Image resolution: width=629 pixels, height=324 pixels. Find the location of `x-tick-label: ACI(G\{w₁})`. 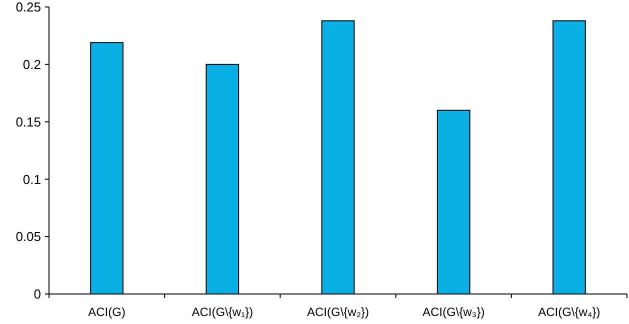

x-tick-label: ACI(G\{w₁}) is located at coordinates (223, 312).